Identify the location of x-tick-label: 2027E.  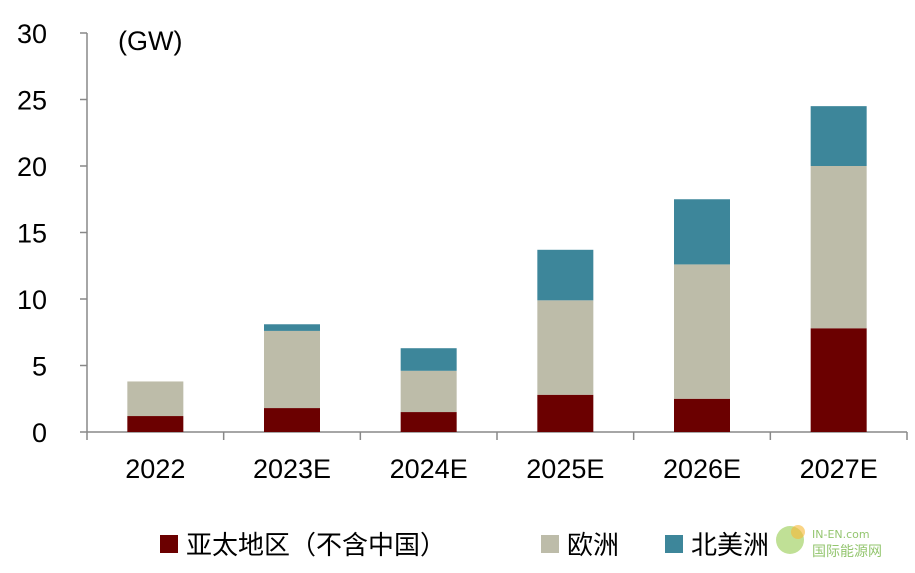
(839, 469).